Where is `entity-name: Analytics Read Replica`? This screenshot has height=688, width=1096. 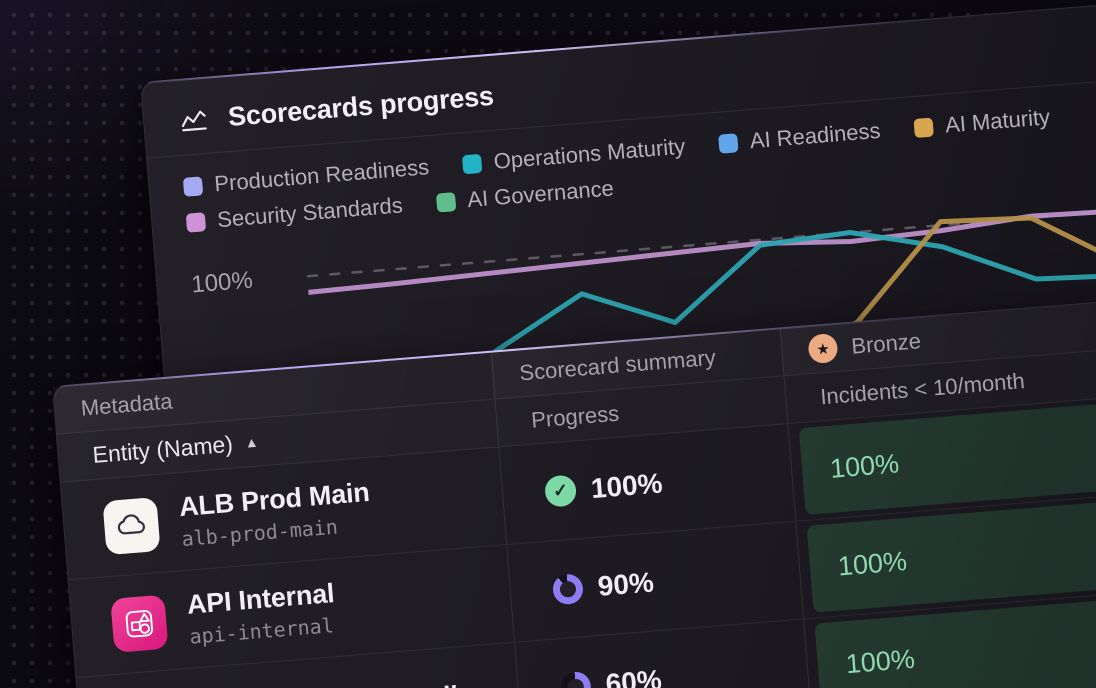
entity-name: Analytics Read Replica is located at coordinates (342, 683).